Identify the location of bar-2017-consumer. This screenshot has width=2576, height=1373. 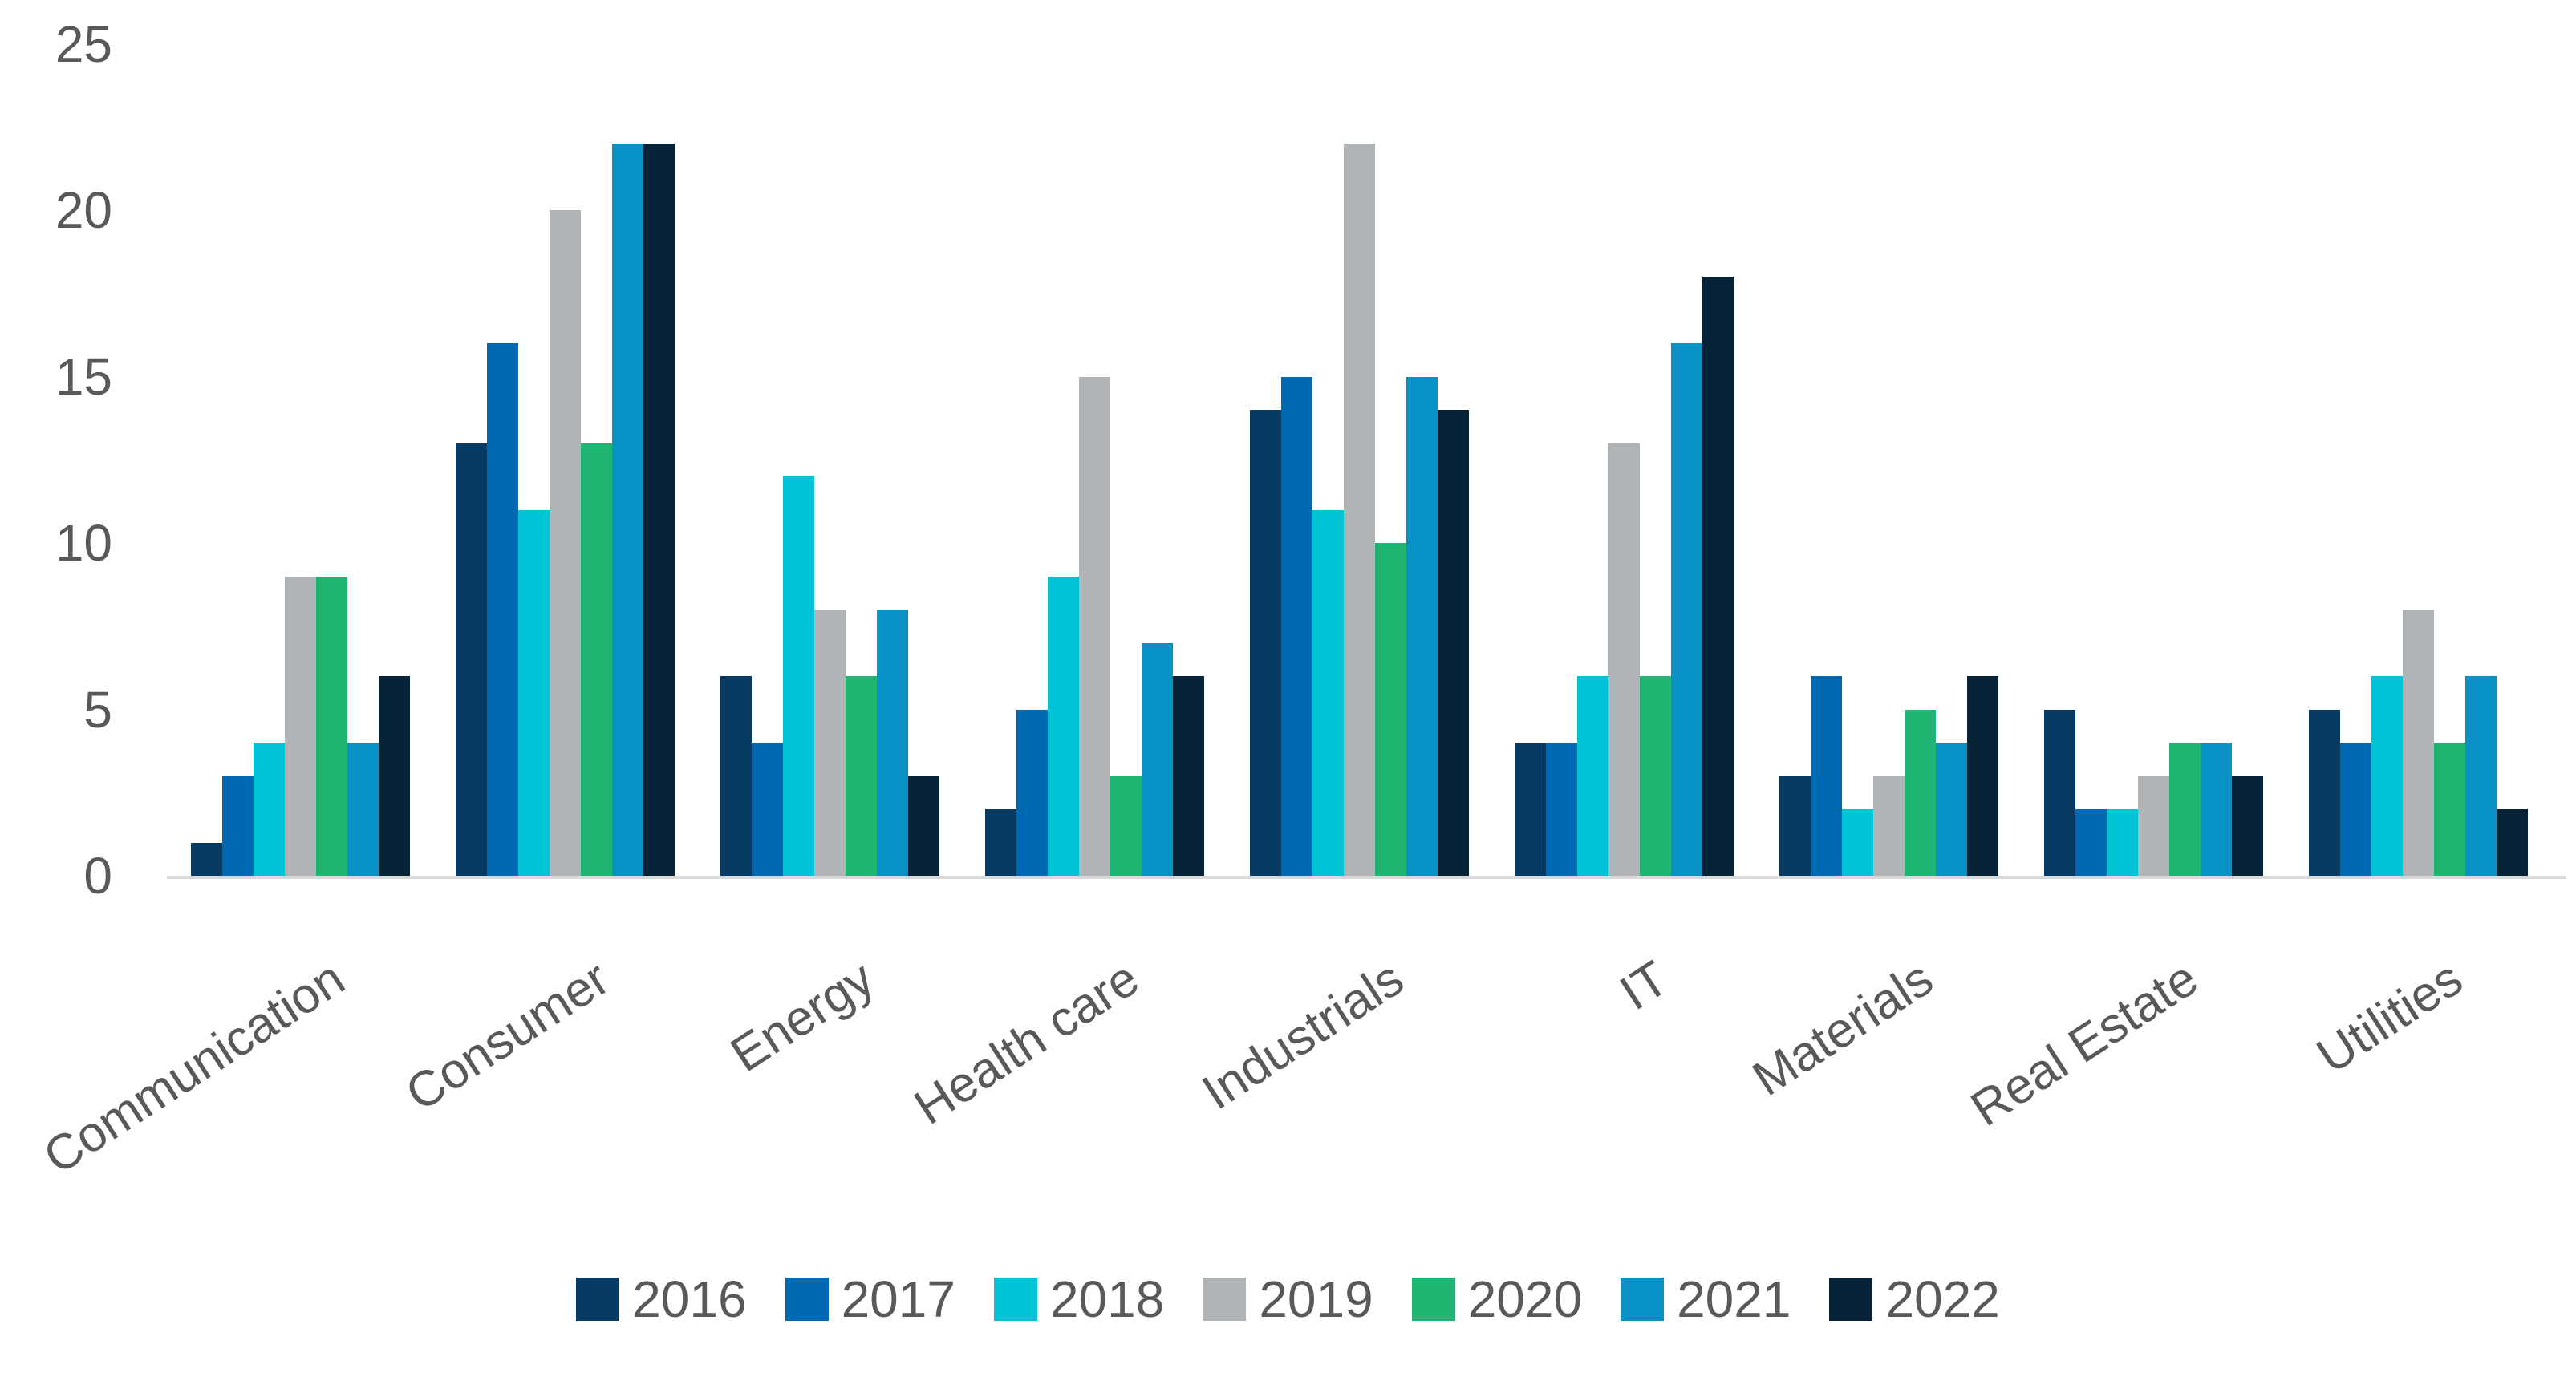
(502, 609).